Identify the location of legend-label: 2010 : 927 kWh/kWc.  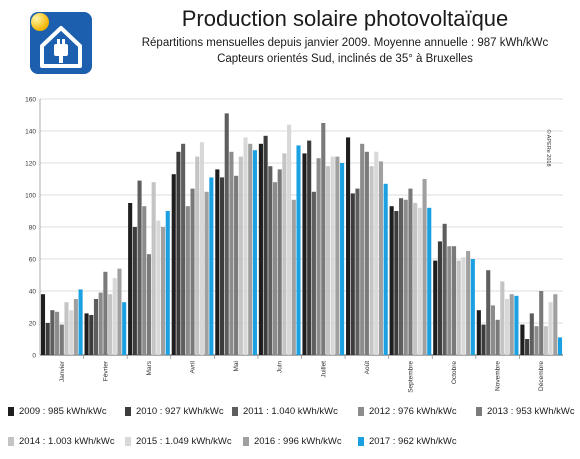
(180, 411).